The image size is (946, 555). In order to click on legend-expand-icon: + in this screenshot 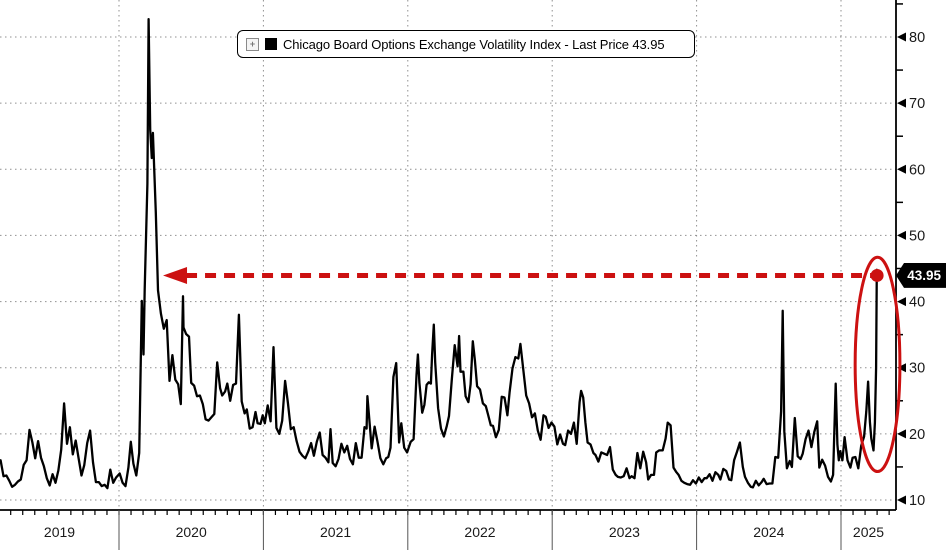, I will do `click(252, 44)`.